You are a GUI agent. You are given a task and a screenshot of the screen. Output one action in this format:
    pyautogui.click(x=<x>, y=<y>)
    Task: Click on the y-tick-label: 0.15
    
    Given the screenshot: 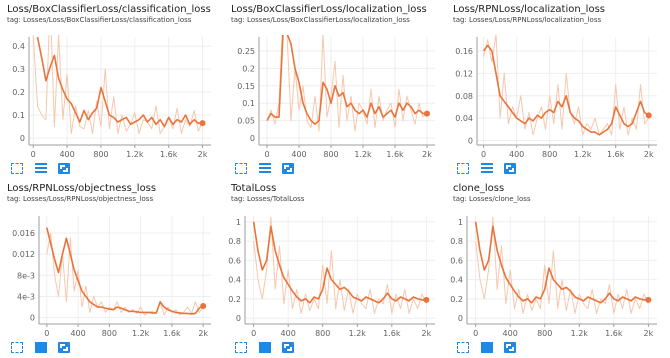 What is the action you would take?
    pyautogui.click(x=246, y=86)
    